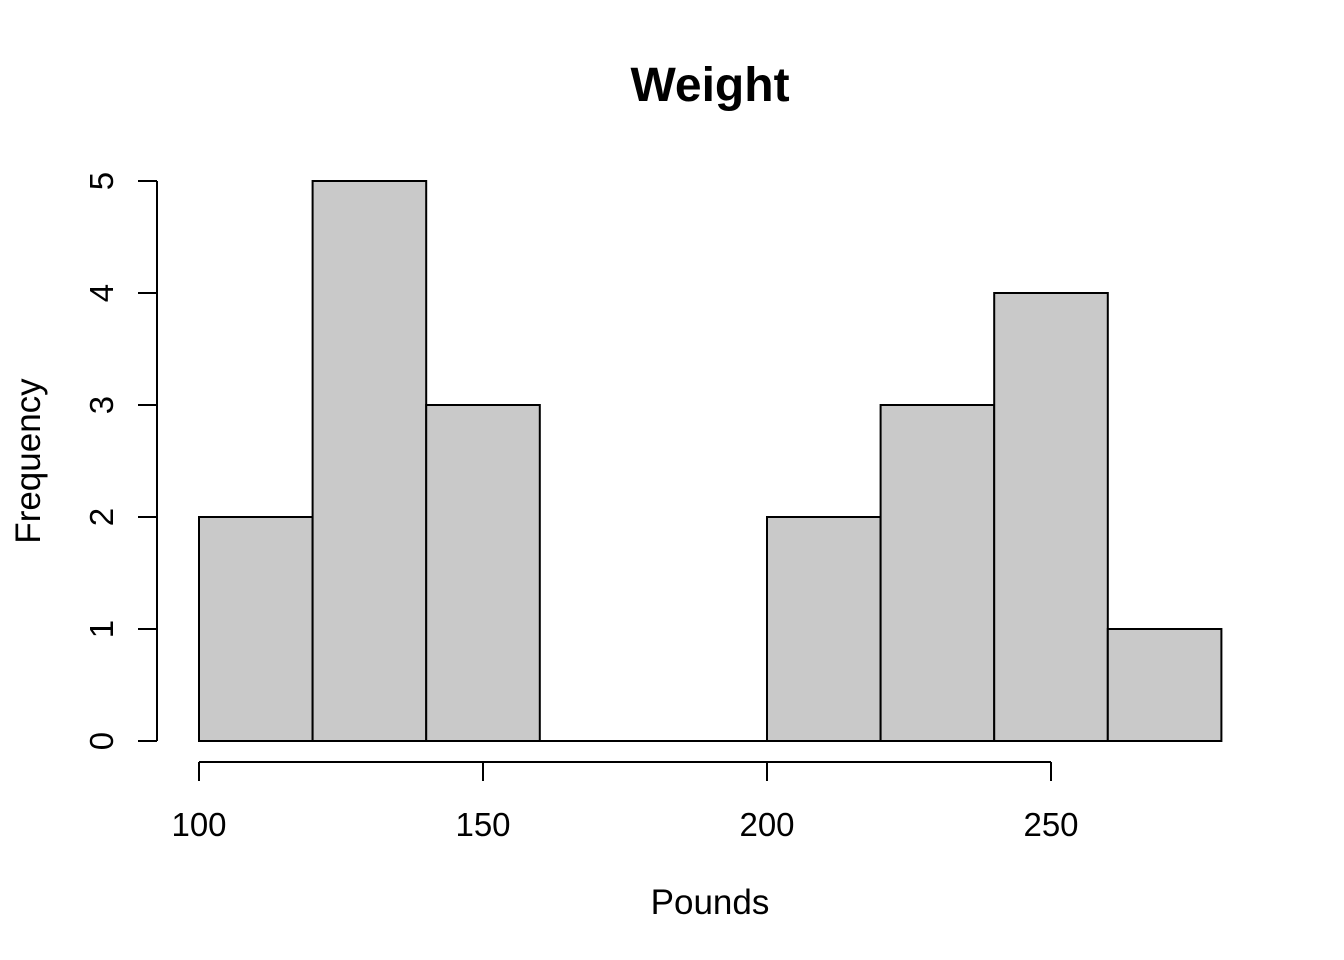 The image size is (1344, 960). I want to click on x-tick-label: 250, so click(1050, 824).